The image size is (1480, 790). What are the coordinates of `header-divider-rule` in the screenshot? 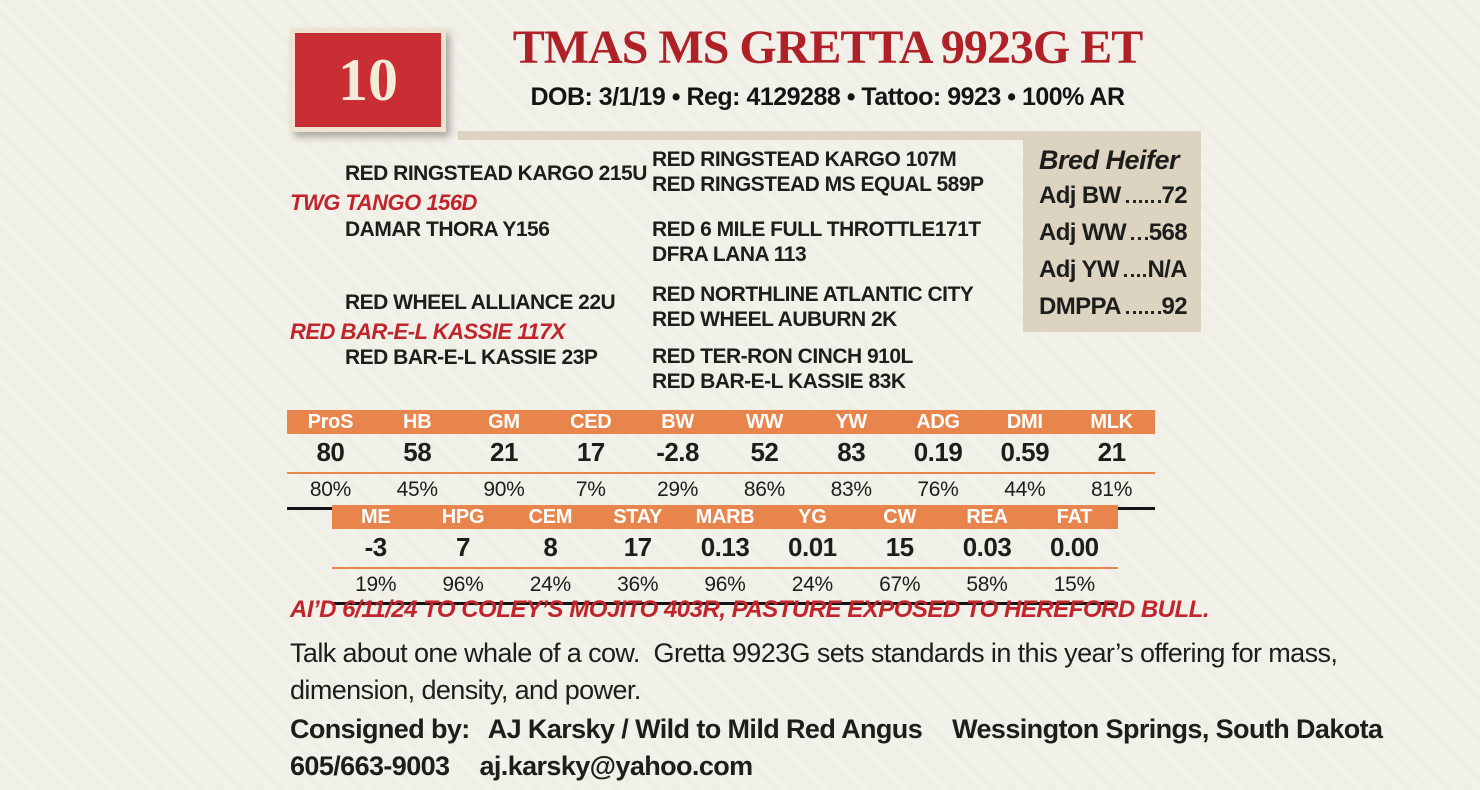 It's located at (829, 135).